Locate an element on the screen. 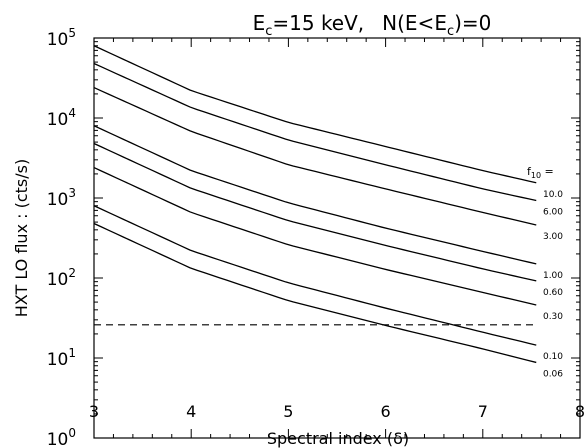  y-tick-label: 10⁵ is located at coordinates (61, 38).